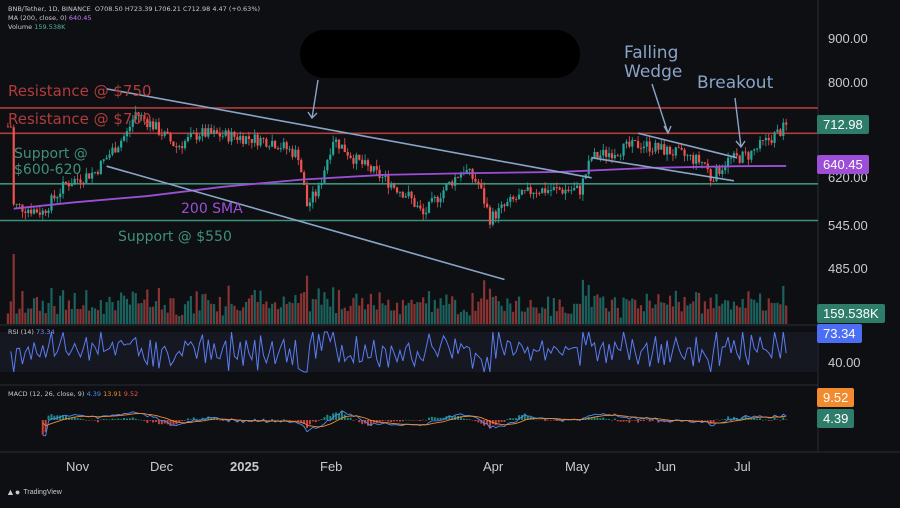 This screenshot has width=900, height=508. I want to click on tradingview-logo: ▲● TradingView, so click(34, 492).